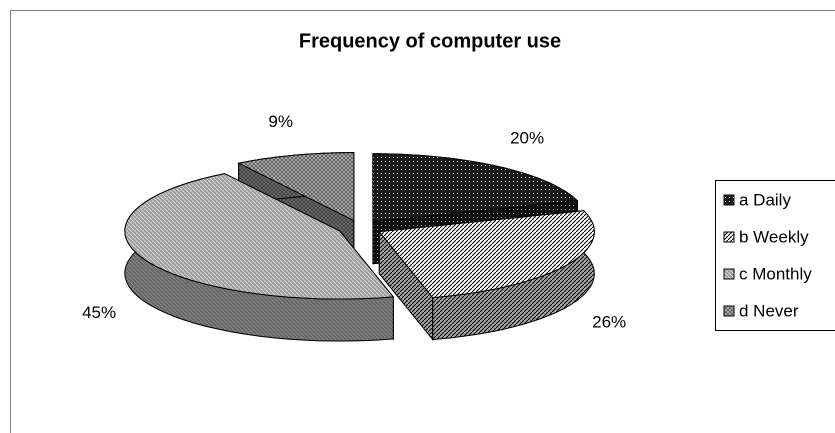  What do you see at coordinates (406, 285) in the screenshot?
I see `slice-shade` at bounding box center [406, 285].